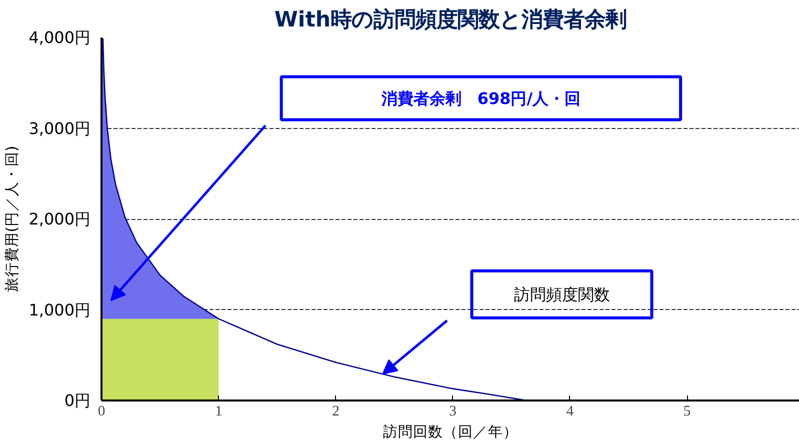 The image size is (799, 443). I want to click on x-tick-label: 1, so click(218, 412).